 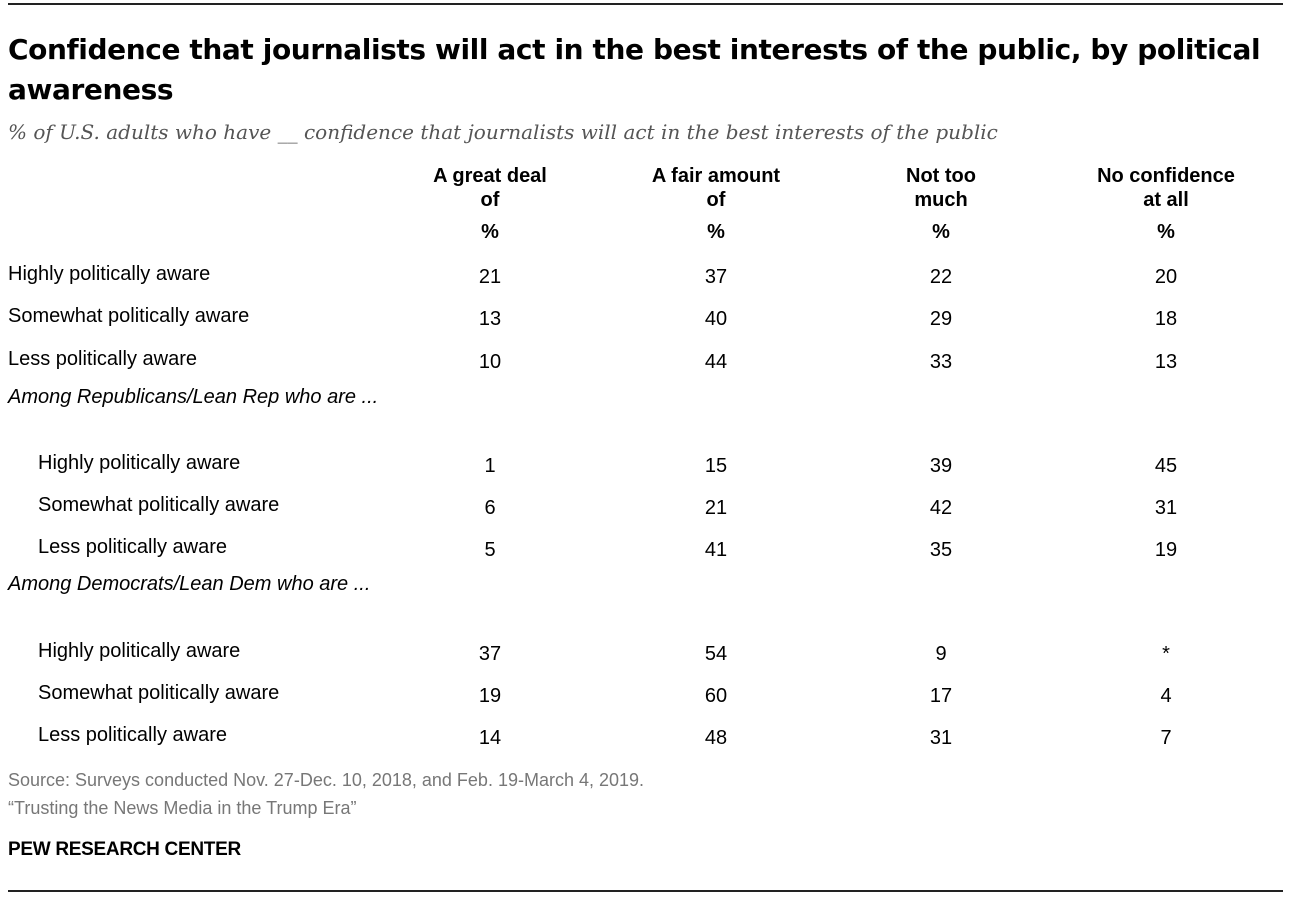 What do you see at coordinates (941, 362) in the screenshot?
I see `table-cell: 33` at bounding box center [941, 362].